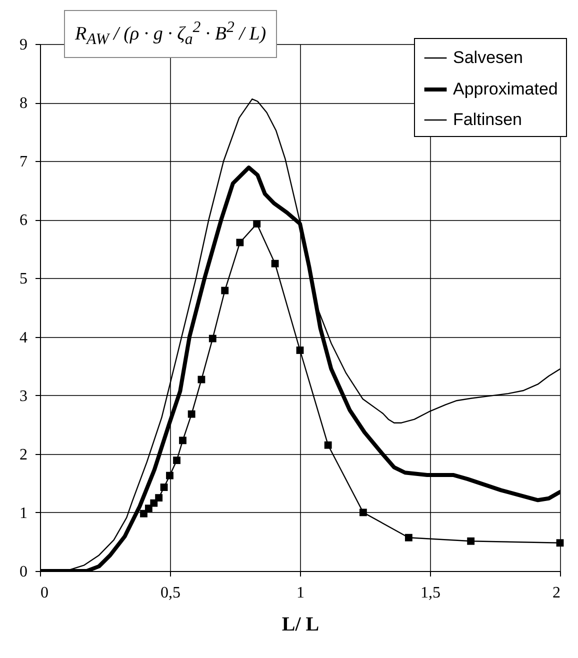 The height and width of the screenshot is (658, 578). Describe the element at coordinates (24, 221) in the screenshot. I see `y-tick-label: 6` at that location.